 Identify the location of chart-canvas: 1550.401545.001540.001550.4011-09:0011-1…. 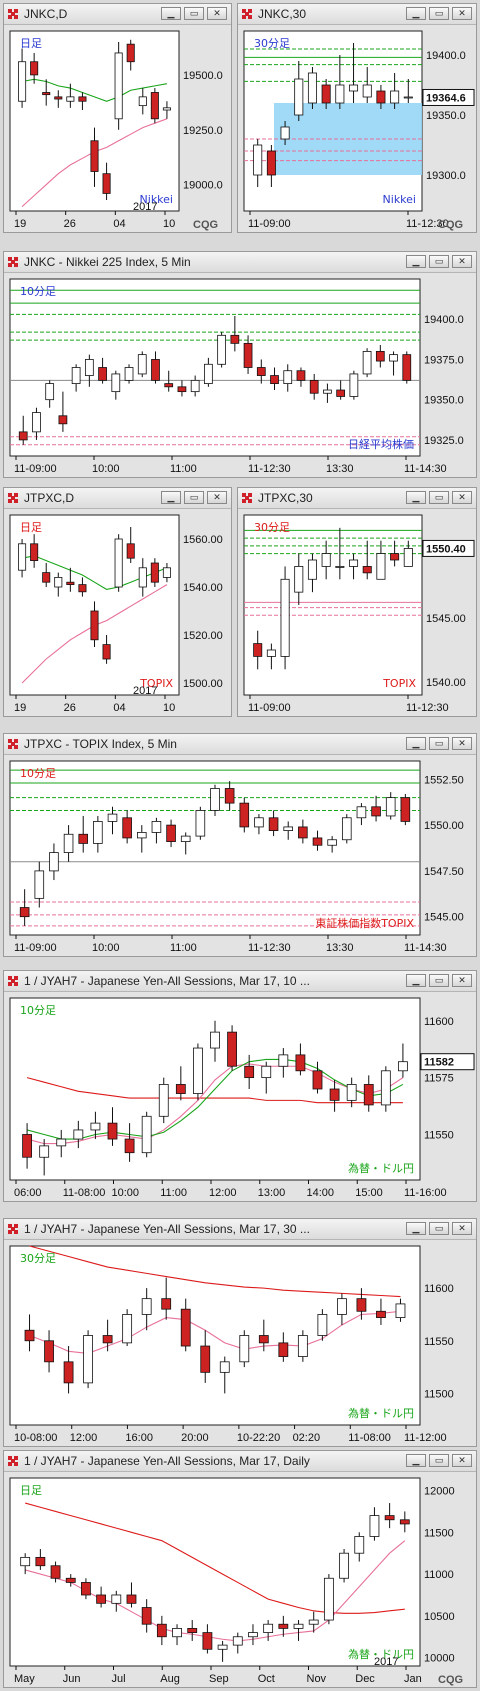
(357, 613).